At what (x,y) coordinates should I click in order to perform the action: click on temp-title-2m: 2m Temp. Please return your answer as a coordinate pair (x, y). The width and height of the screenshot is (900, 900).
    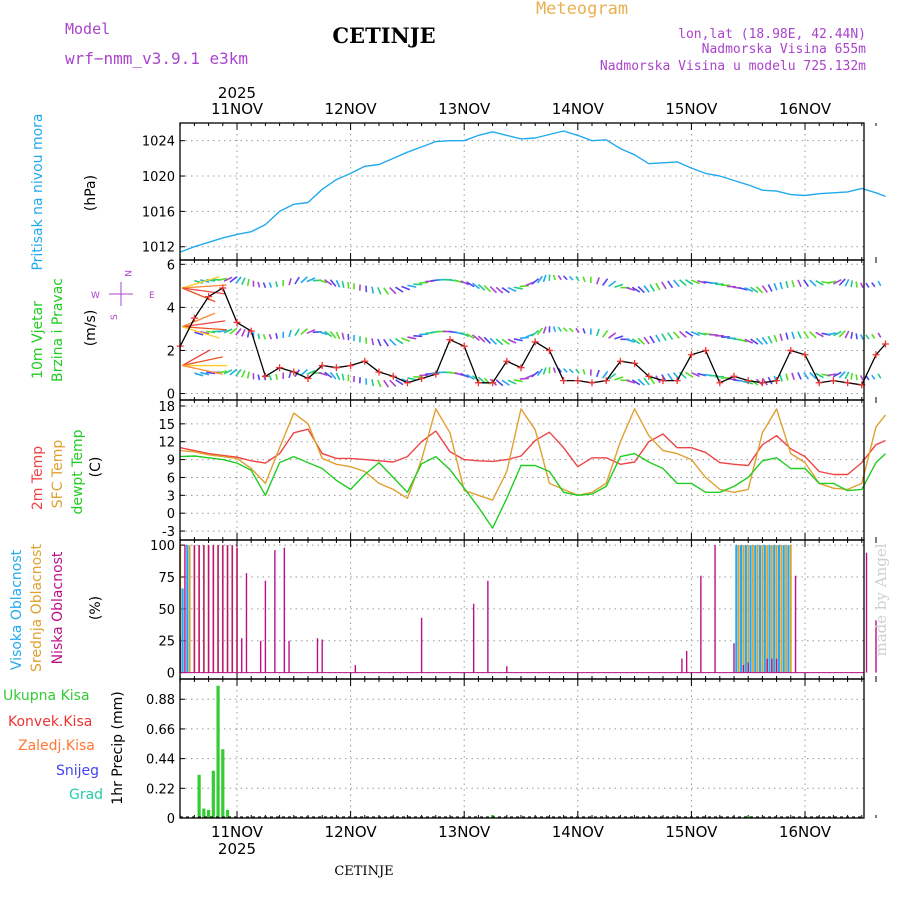
    Looking at the image, I should click on (38, 478).